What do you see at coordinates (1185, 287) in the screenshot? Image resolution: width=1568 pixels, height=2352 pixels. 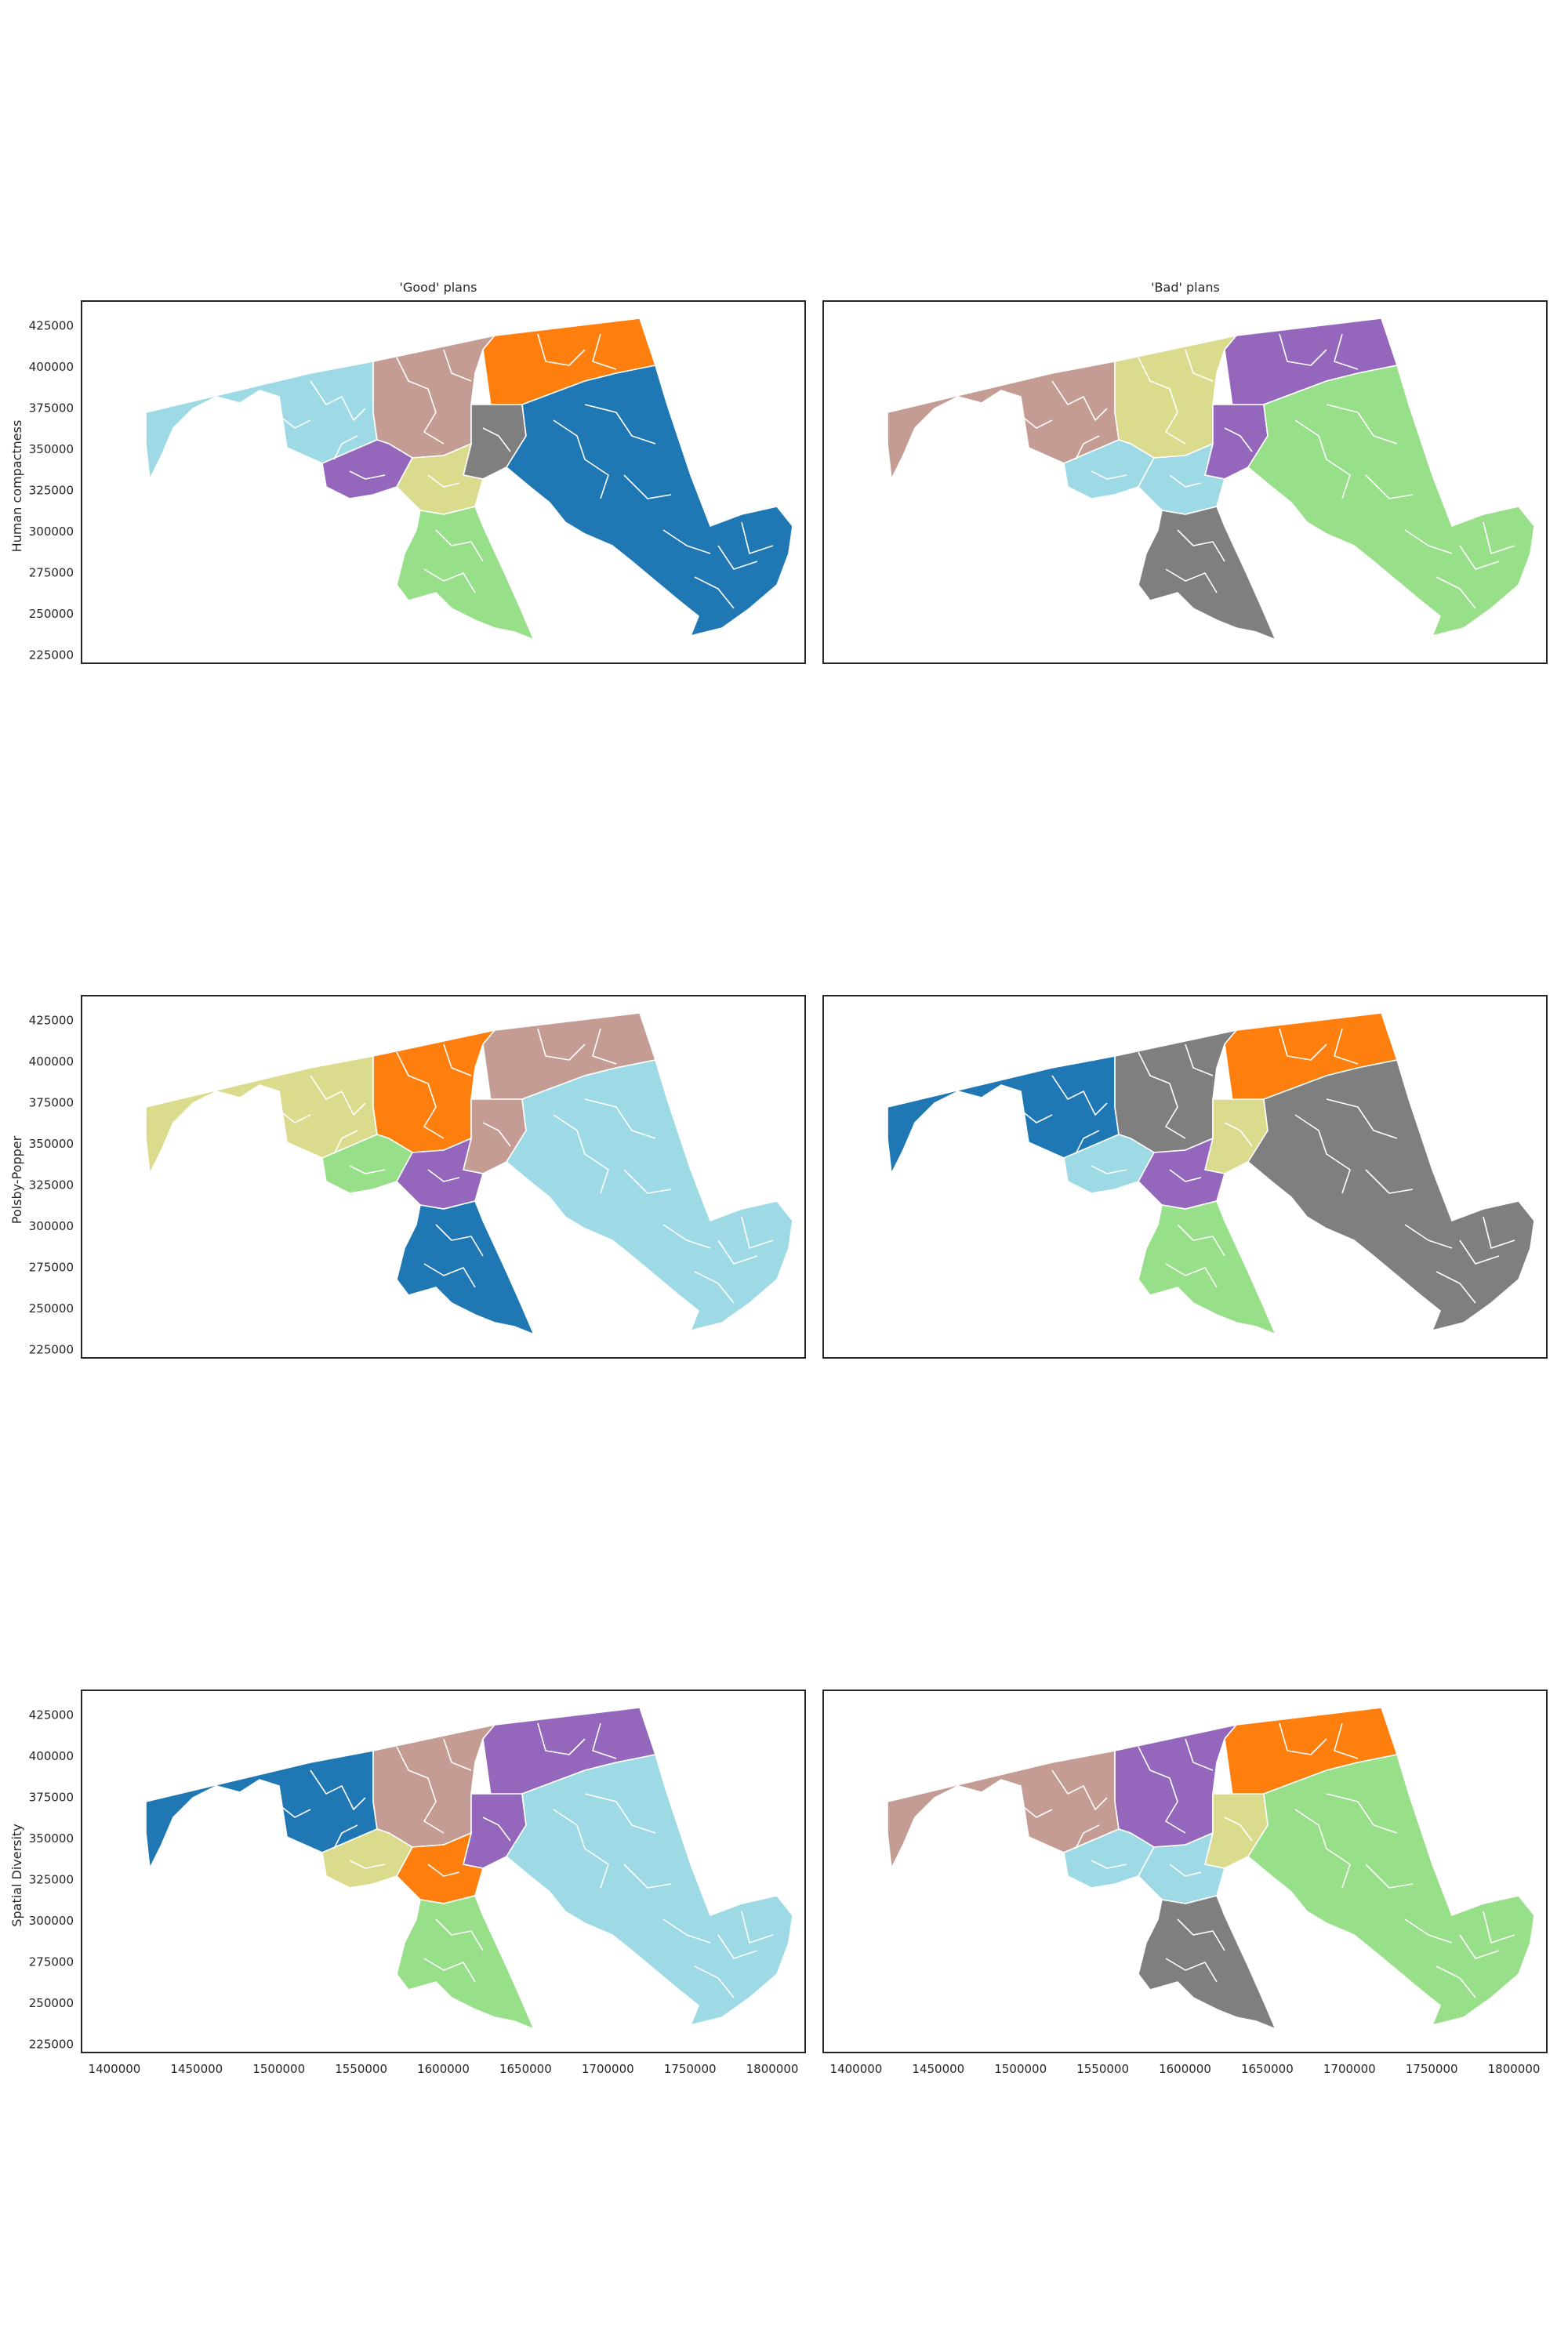 I see `column-title-bad: 'Bad' plans` at bounding box center [1185, 287].